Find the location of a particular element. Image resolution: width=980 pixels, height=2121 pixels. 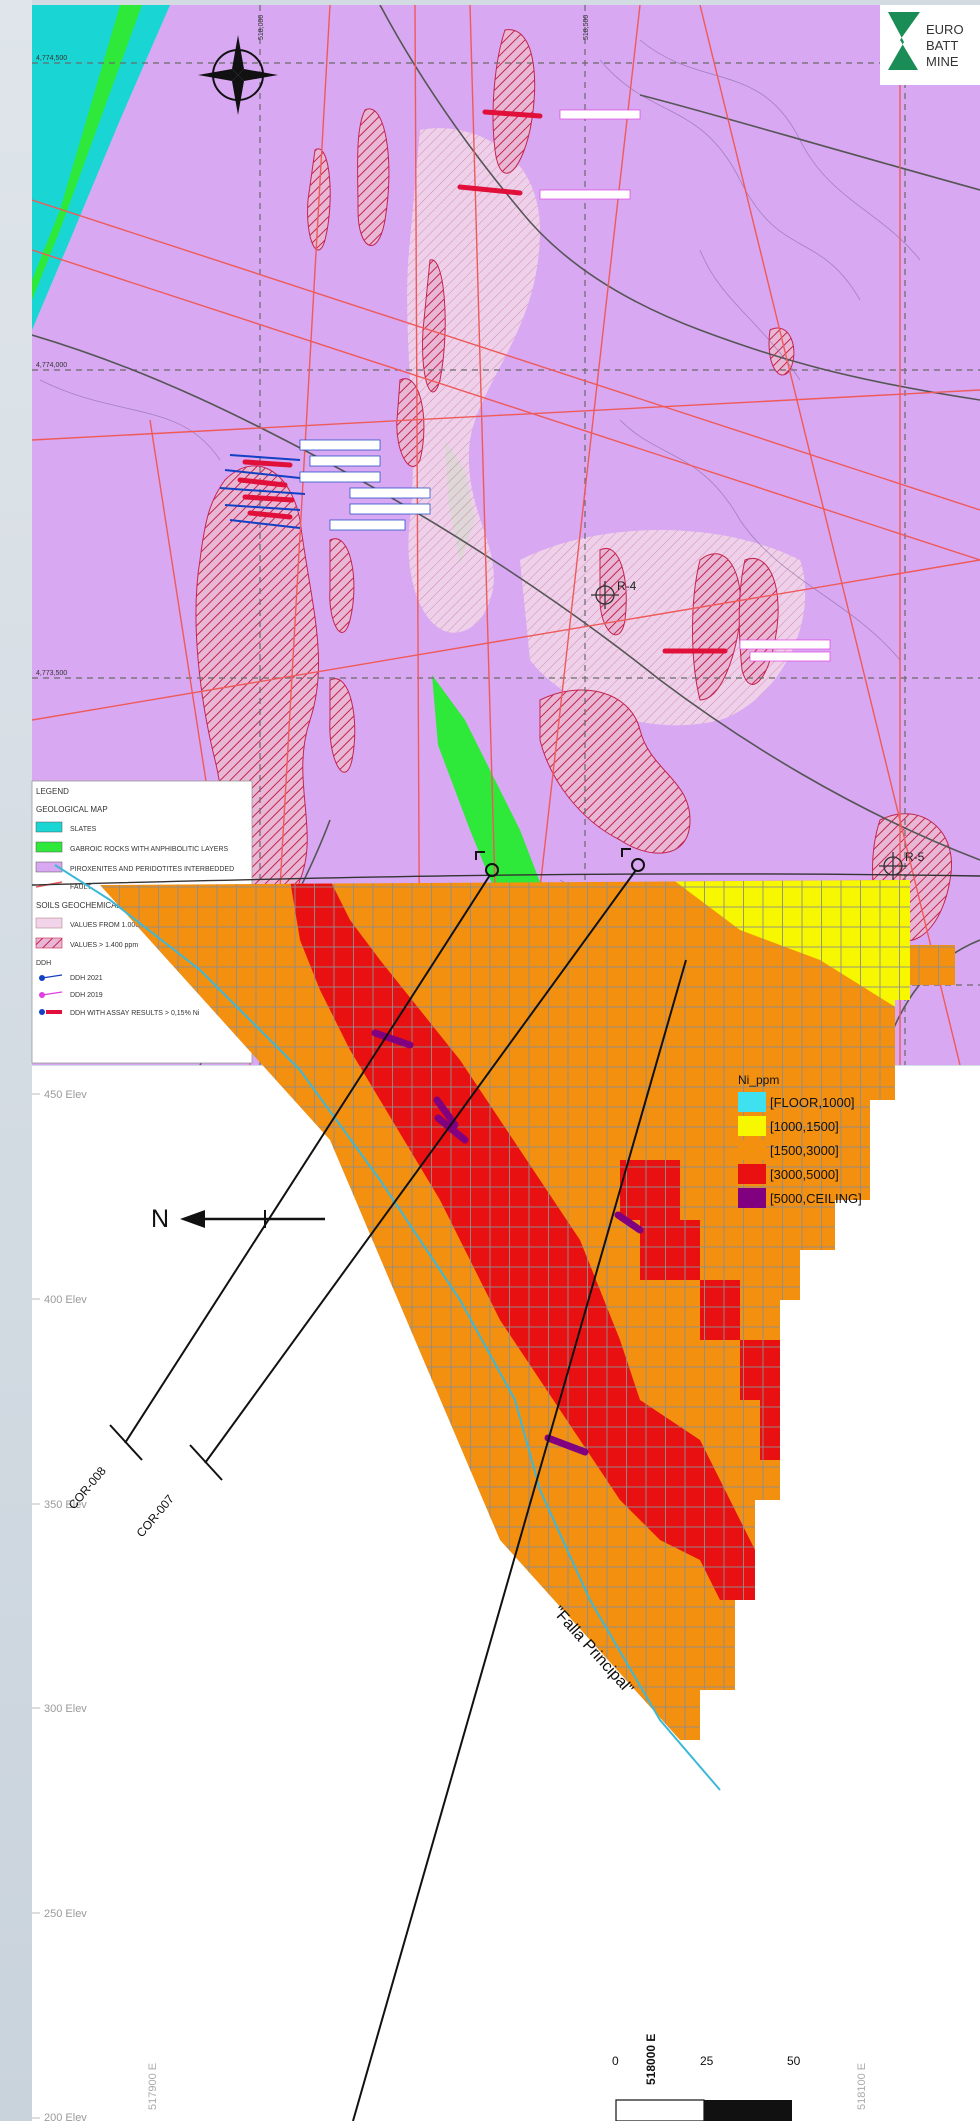

elev-400: 400 Elev is located at coordinates (65, 1300).